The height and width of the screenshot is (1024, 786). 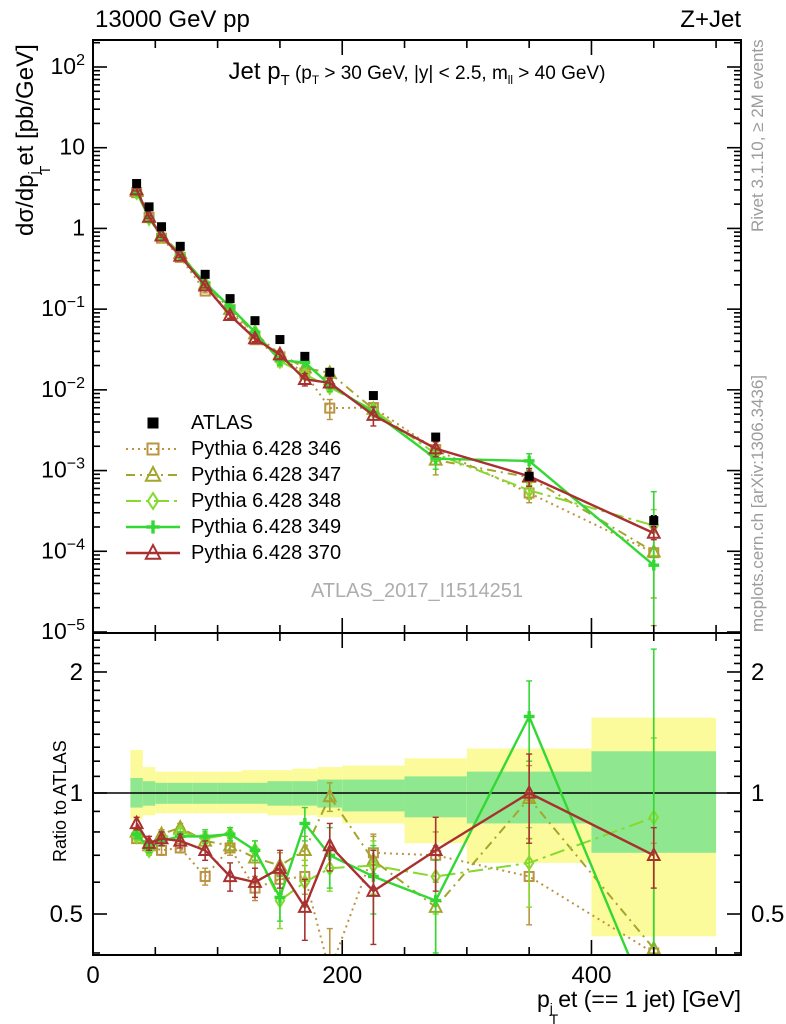 What do you see at coordinates (172, 19) in the screenshot?
I see `beam-energy-title: 13000 GeV pp` at bounding box center [172, 19].